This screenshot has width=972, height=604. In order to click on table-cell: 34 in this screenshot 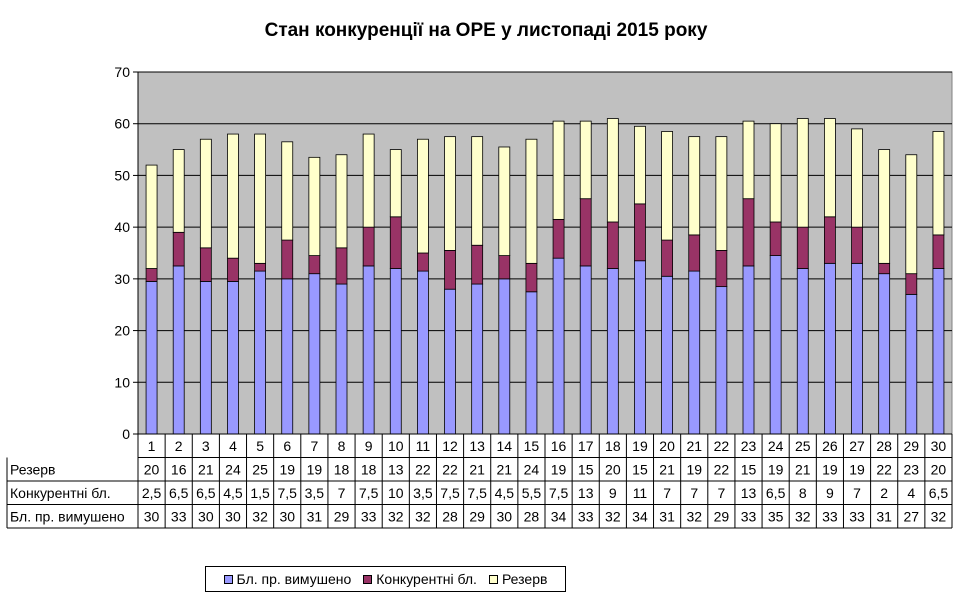, I will do `click(640, 516)`.